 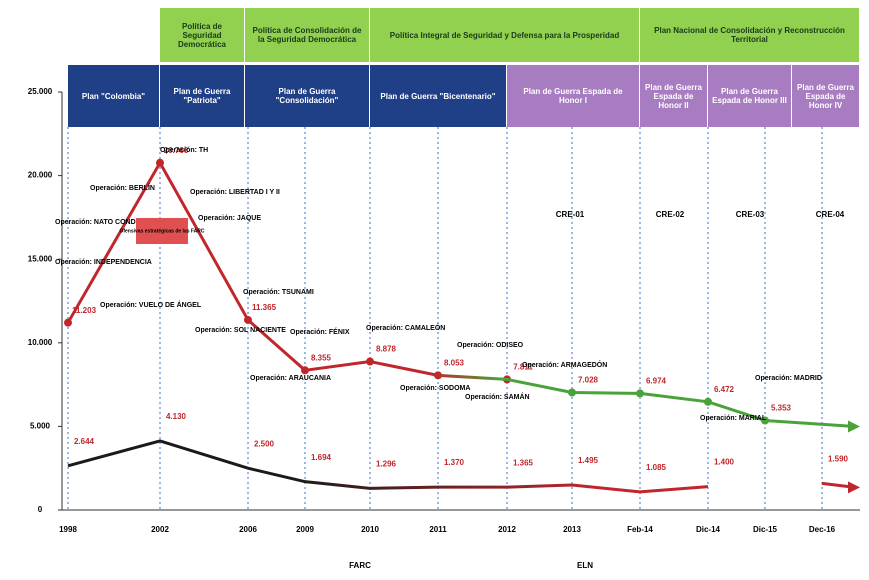 I want to click on phase-label: CRE-04, so click(x=830, y=214).